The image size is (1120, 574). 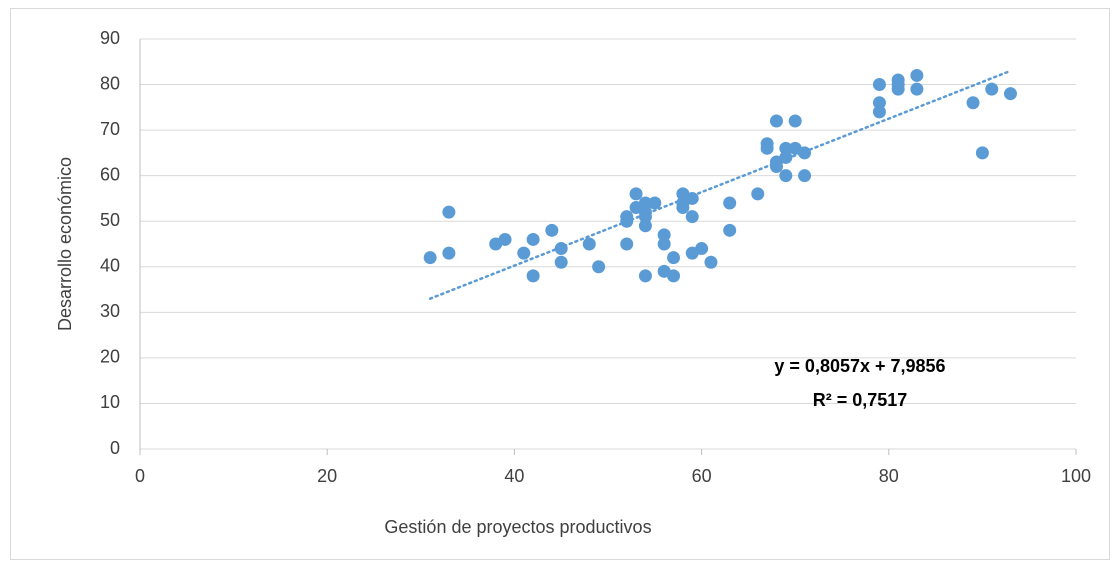 What do you see at coordinates (514, 476) in the screenshot?
I see `x-tick-label: 40` at bounding box center [514, 476].